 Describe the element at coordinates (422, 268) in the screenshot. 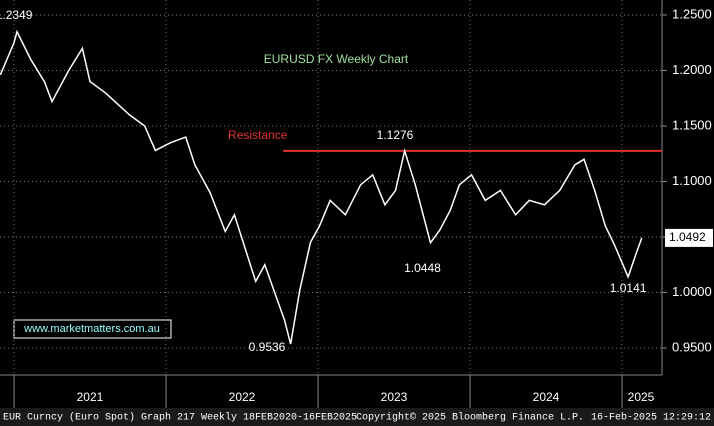

I see `price-annotation: 1.0448` at that location.